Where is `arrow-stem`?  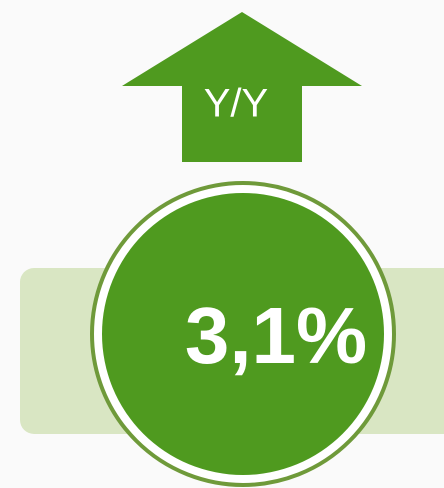
arrow-stem is located at coordinates (242, 123).